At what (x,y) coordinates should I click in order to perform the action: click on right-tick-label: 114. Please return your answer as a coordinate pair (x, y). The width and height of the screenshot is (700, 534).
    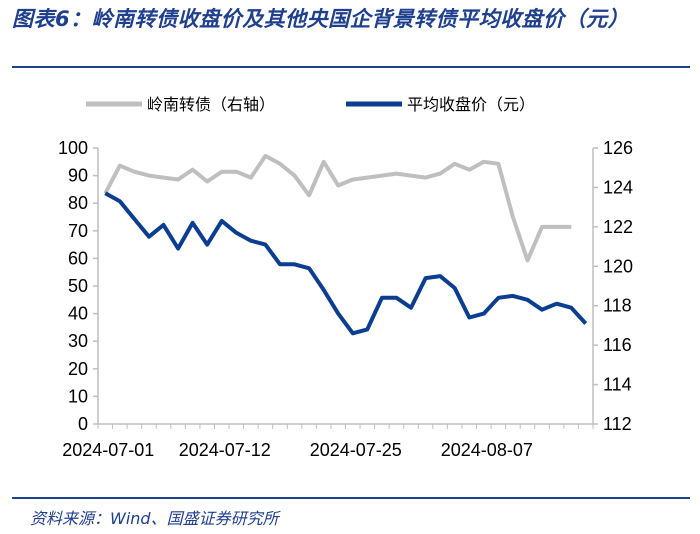
    Looking at the image, I should click on (617, 385).